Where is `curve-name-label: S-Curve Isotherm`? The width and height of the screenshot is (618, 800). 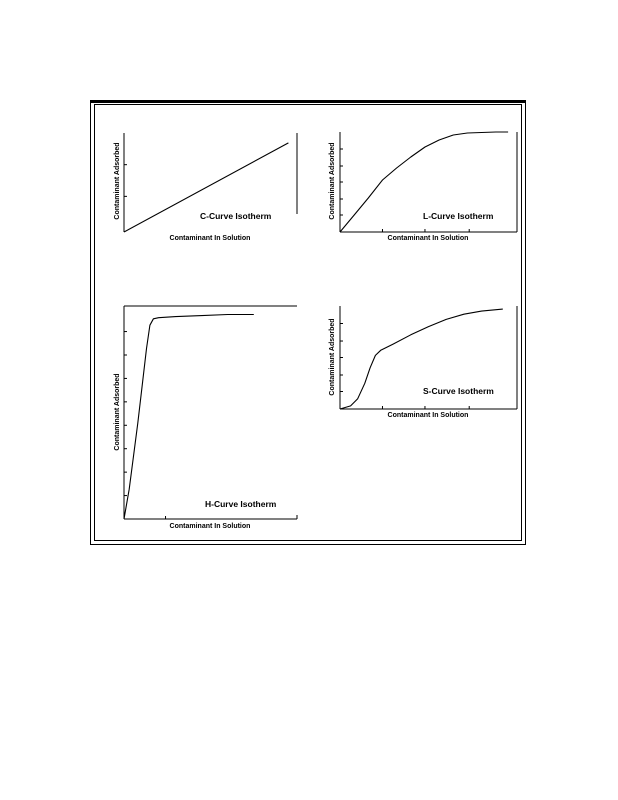 curve-name-label: S-Curve Isotherm is located at coordinates (458, 391).